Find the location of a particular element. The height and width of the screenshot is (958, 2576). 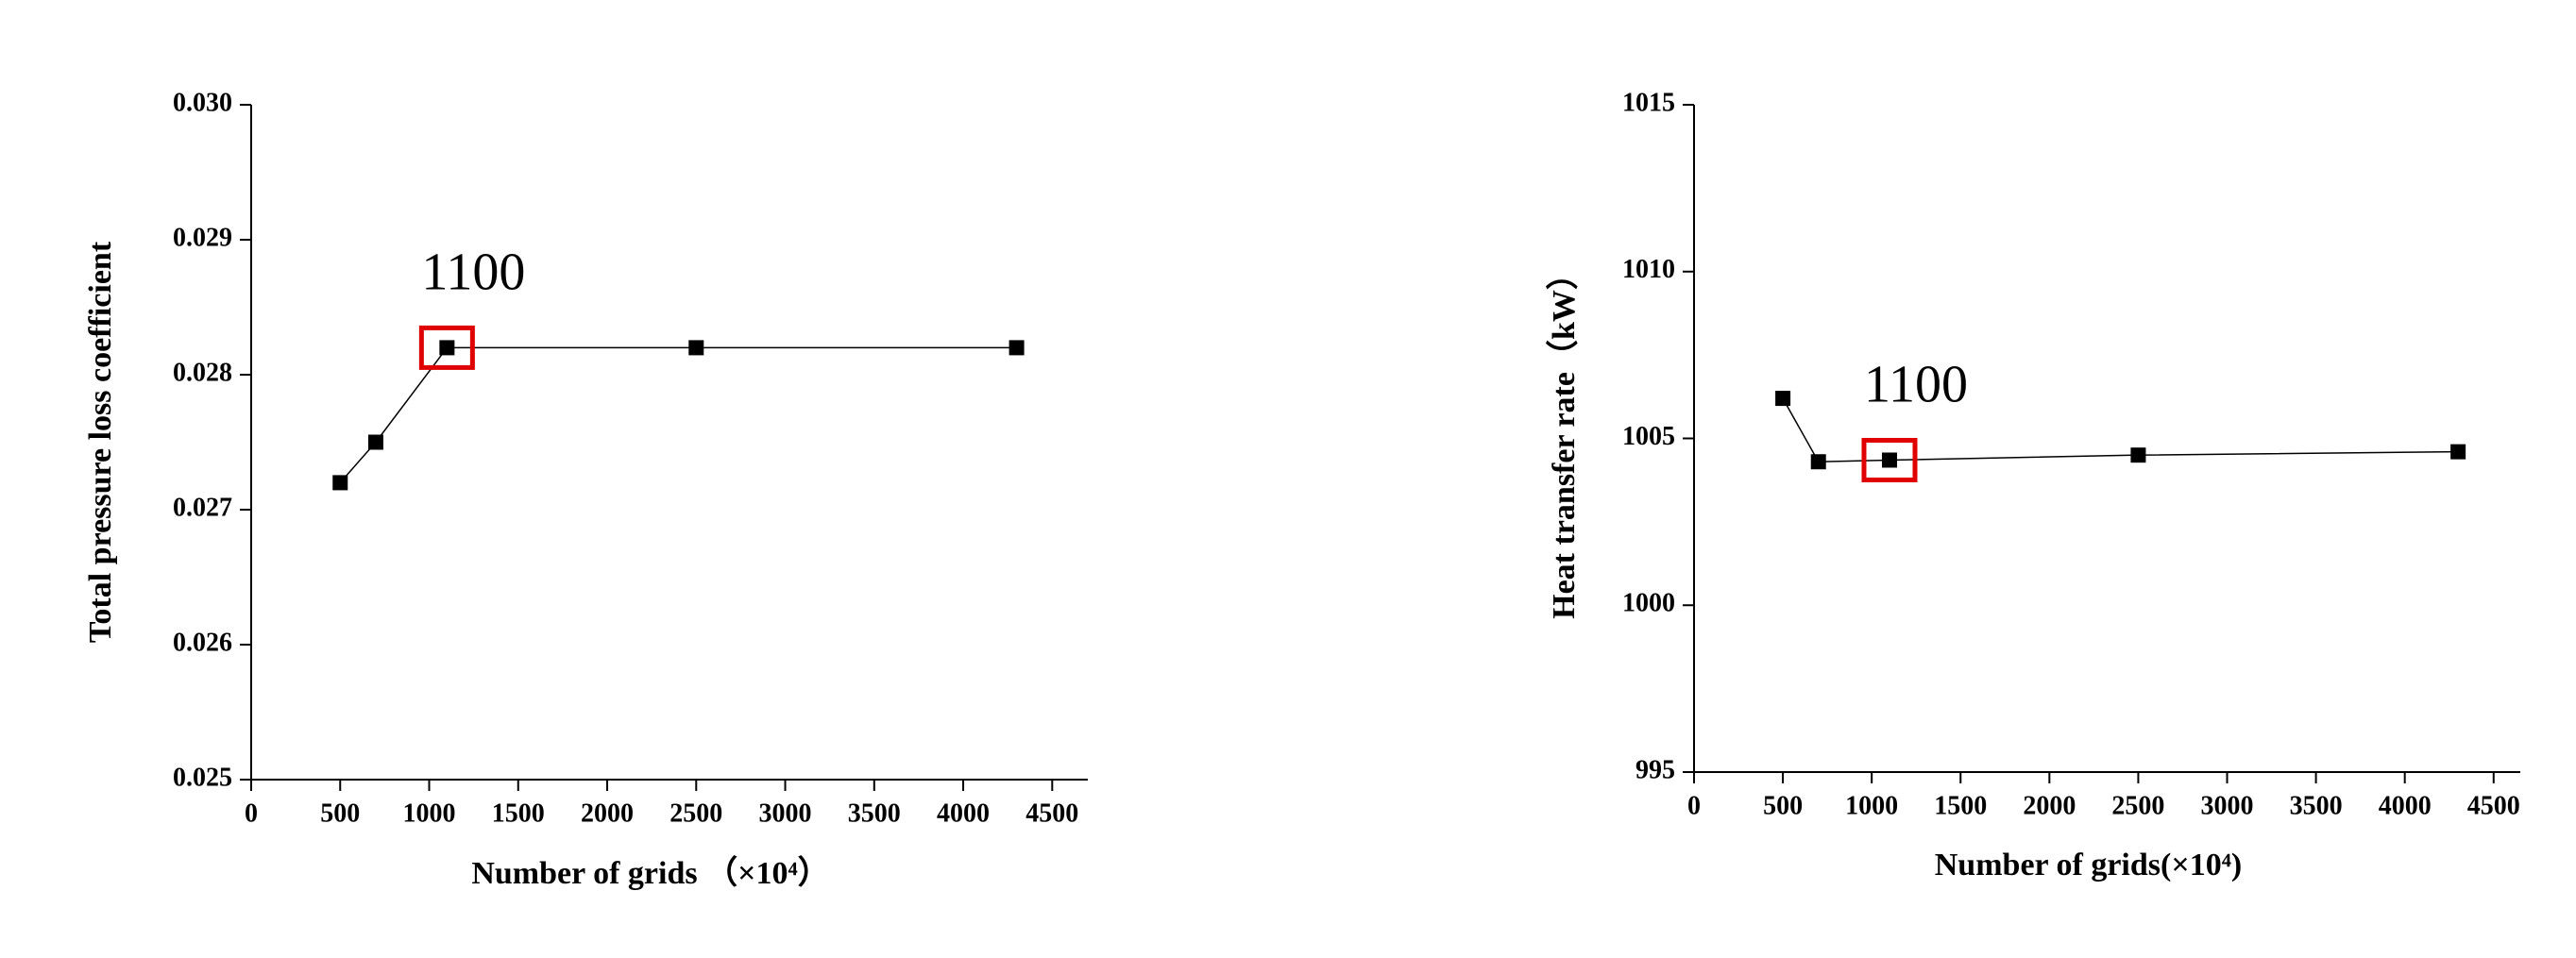

y-tick-label: 1010 is located at coordinates (1648, 269).